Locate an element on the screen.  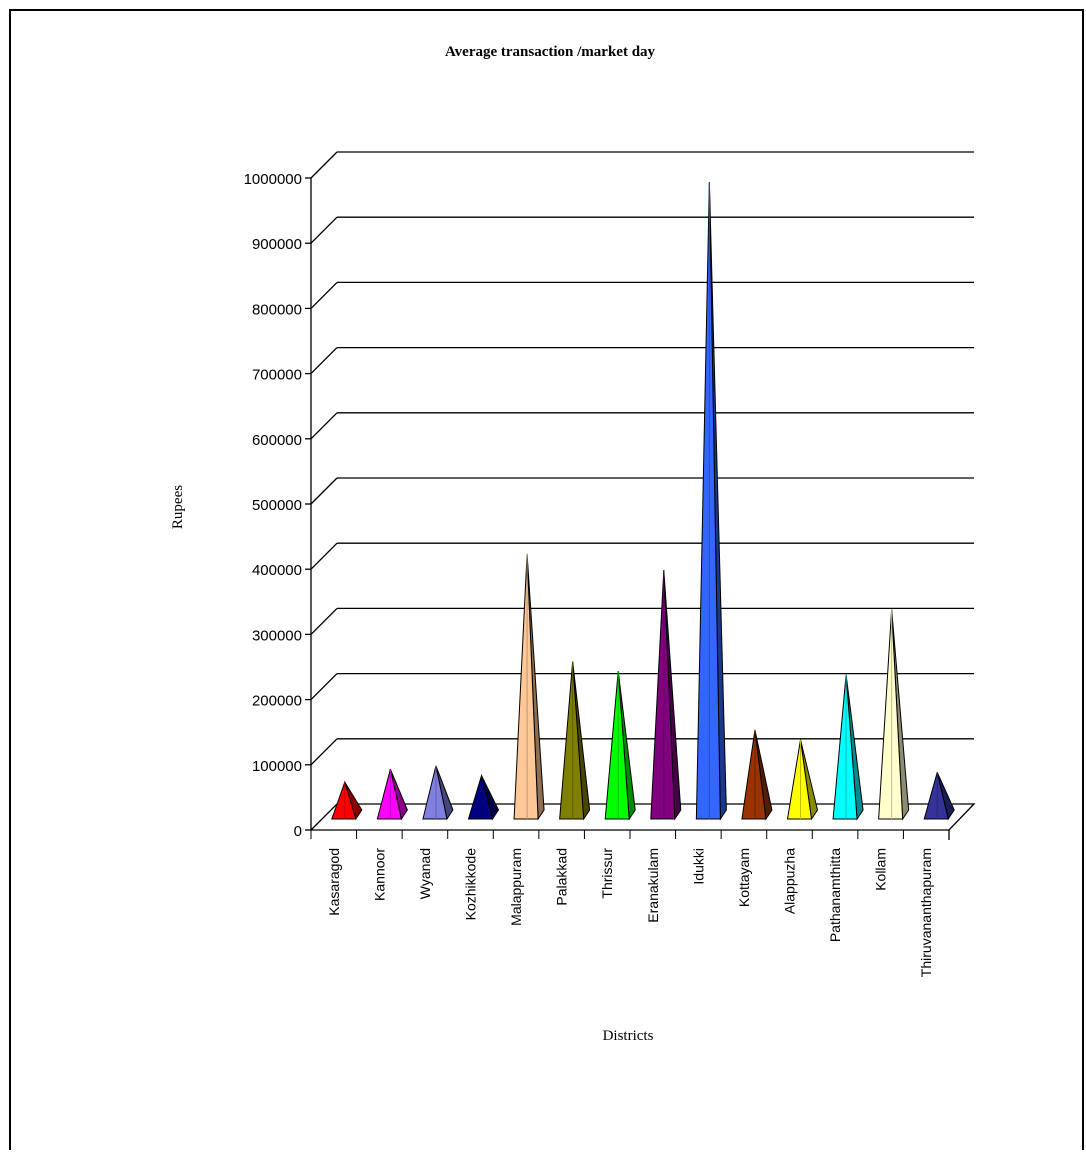
y-tick-label: 300000 is located at coordinates (277, 635).